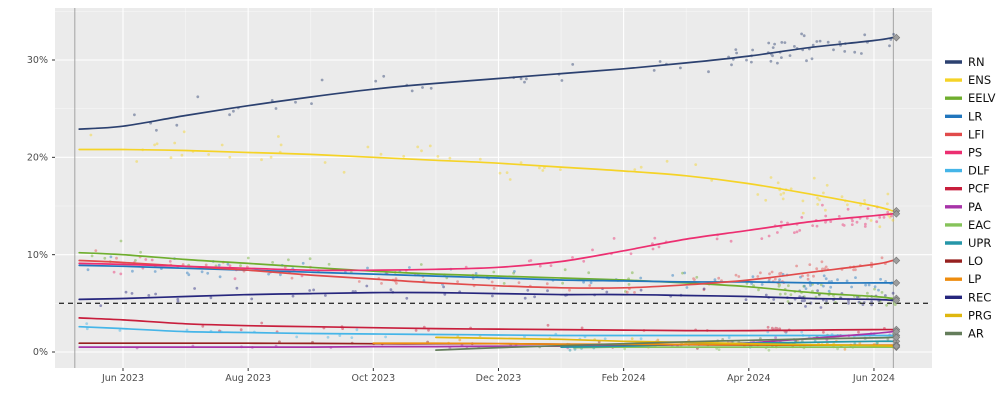  What do you see at coordinates (896, 260) in the screenshot?
I see `result-diamond-LFI` at bounding box center [896, 260].